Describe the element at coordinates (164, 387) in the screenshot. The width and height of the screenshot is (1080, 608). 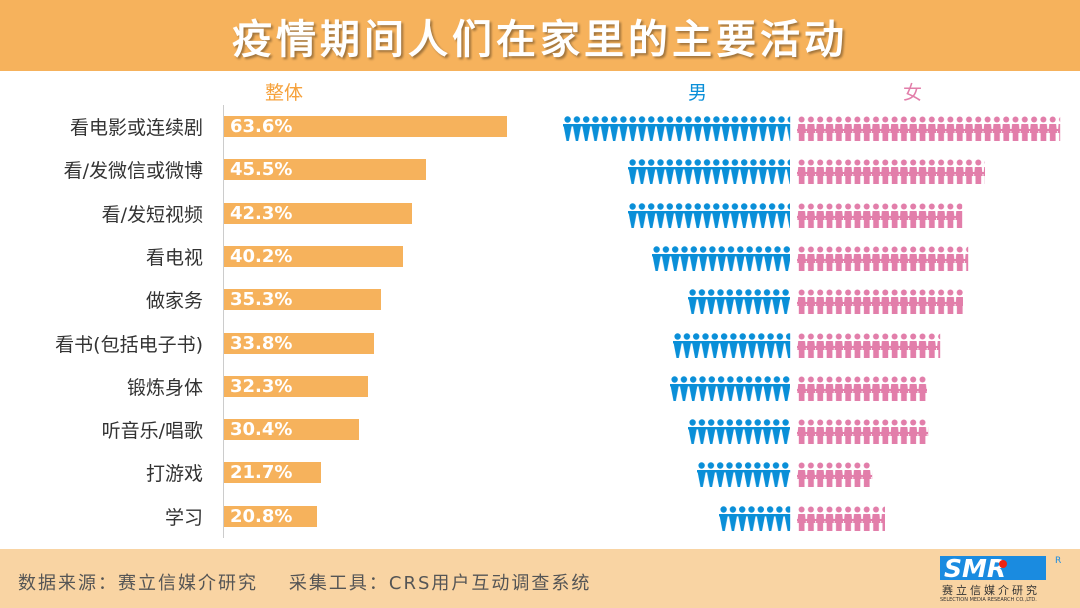
I see `category-label: 锻炼身体` at that location.